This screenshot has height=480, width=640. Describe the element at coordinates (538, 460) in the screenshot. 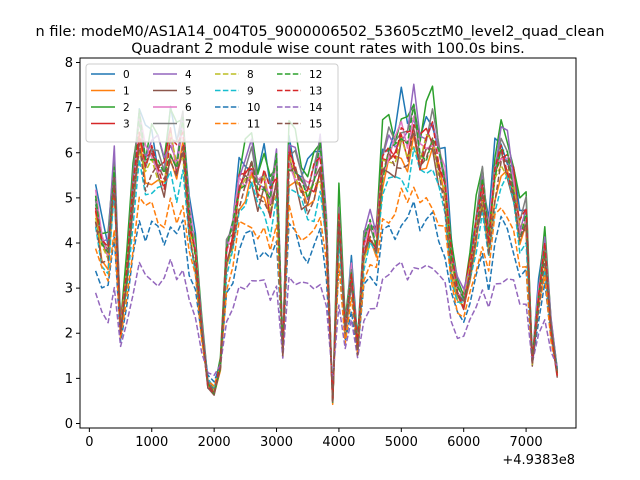

I see `x-offset-label: +4.9383e8` at that location.